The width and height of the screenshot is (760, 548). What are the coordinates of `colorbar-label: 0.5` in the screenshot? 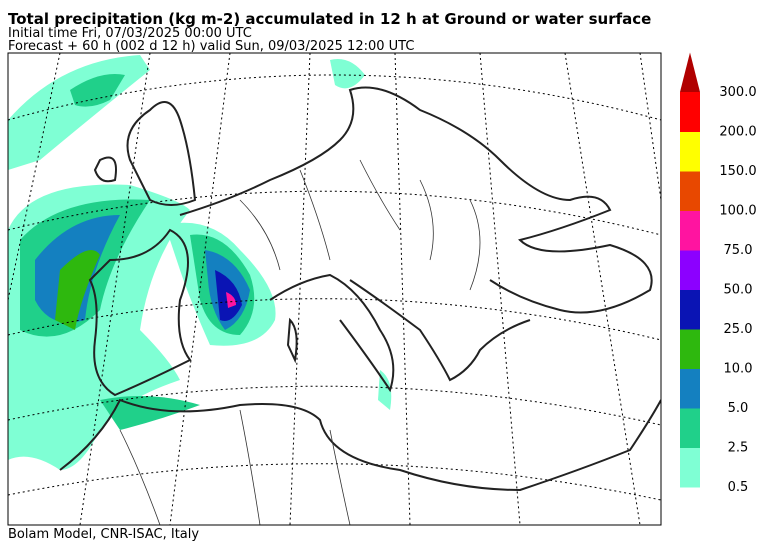 It's located at (738, 487).